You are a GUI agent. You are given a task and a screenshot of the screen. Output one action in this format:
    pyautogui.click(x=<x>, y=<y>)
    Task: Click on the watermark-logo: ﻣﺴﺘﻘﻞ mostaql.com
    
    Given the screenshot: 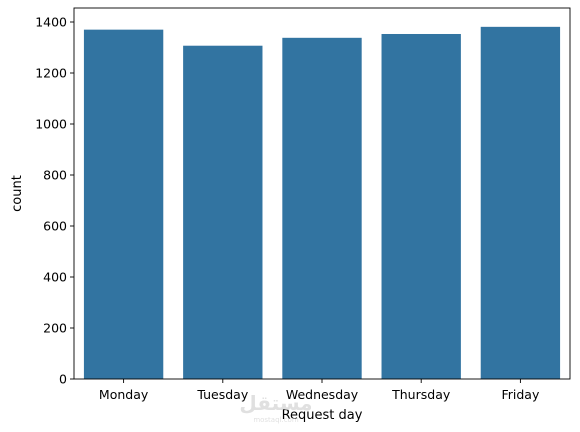 What is the action you would take?
    pyautogui.click(x=275, y=407)
    